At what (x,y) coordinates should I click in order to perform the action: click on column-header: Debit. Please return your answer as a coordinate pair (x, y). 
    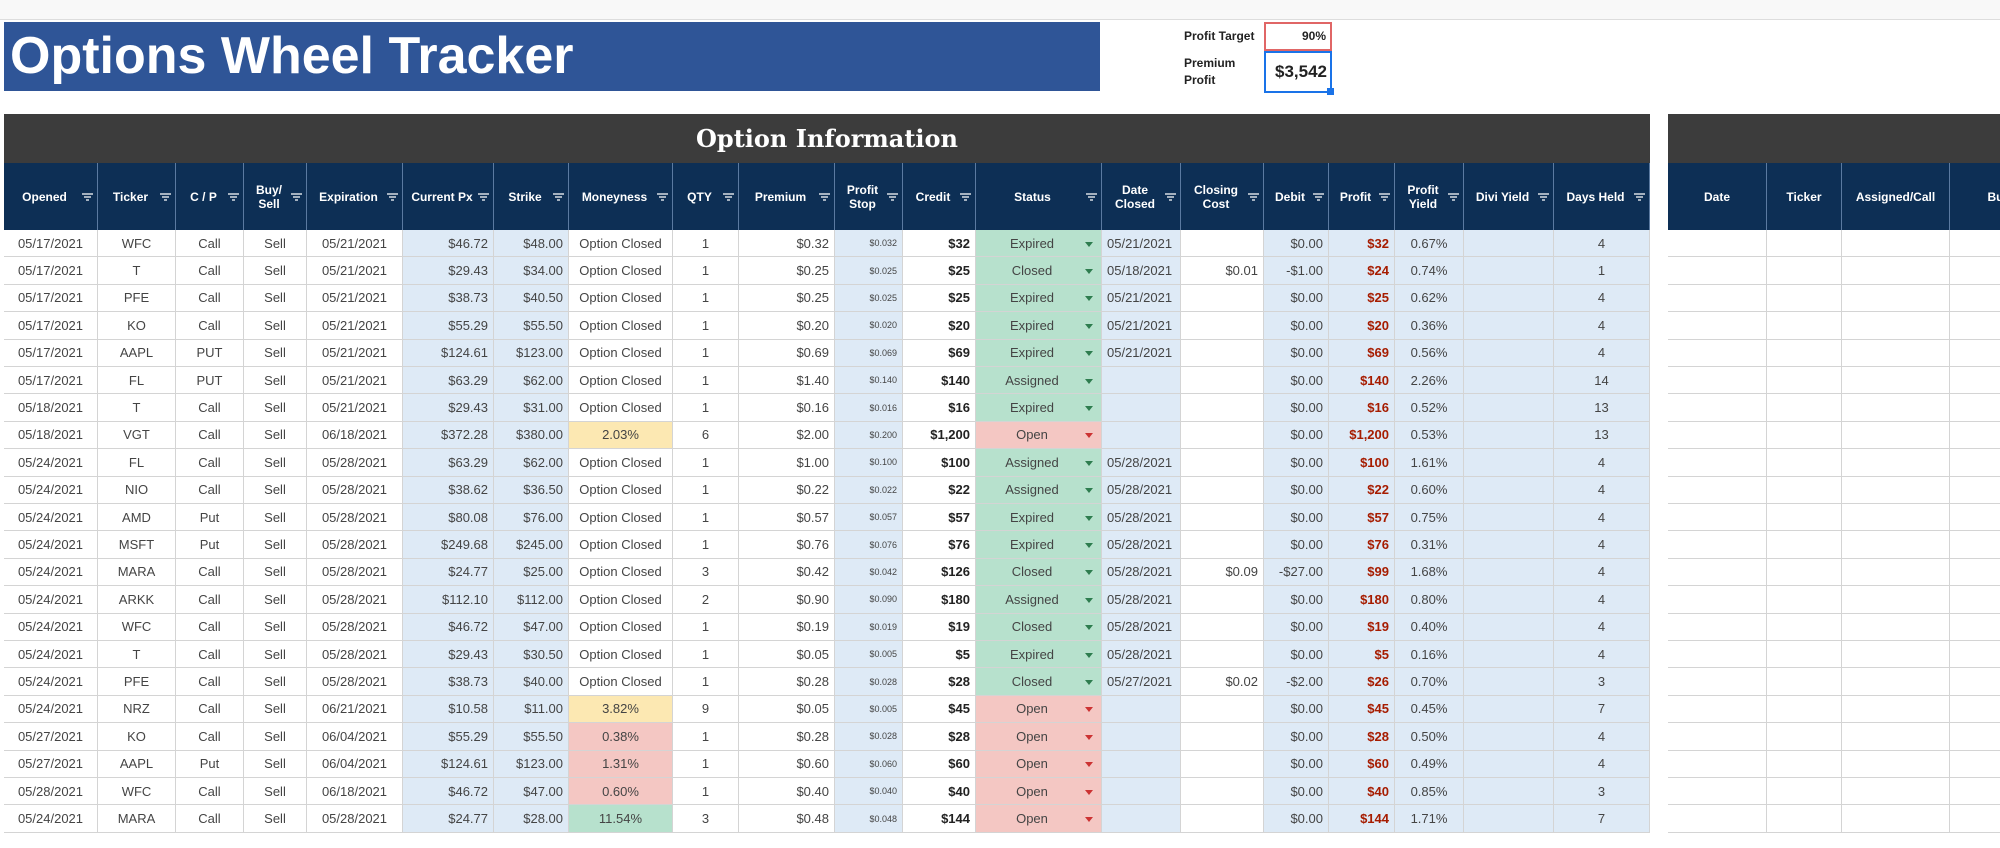
    Looking at the image, I should click on (1296, 196).